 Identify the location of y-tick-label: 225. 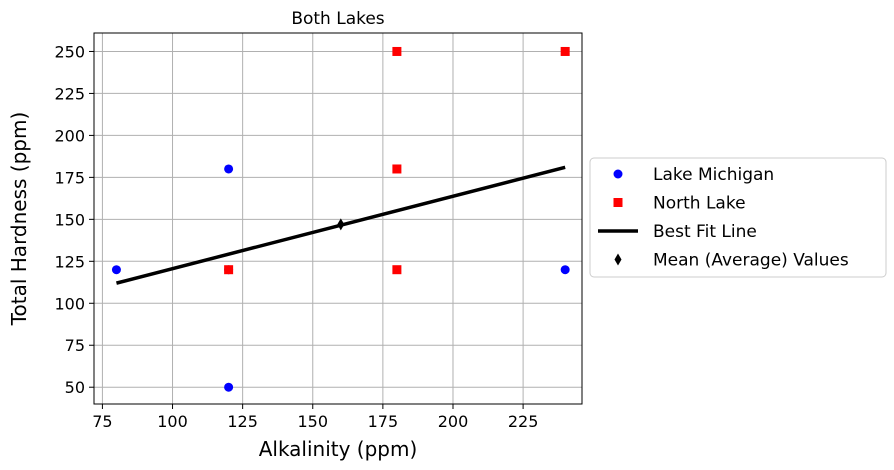
(69, 93).